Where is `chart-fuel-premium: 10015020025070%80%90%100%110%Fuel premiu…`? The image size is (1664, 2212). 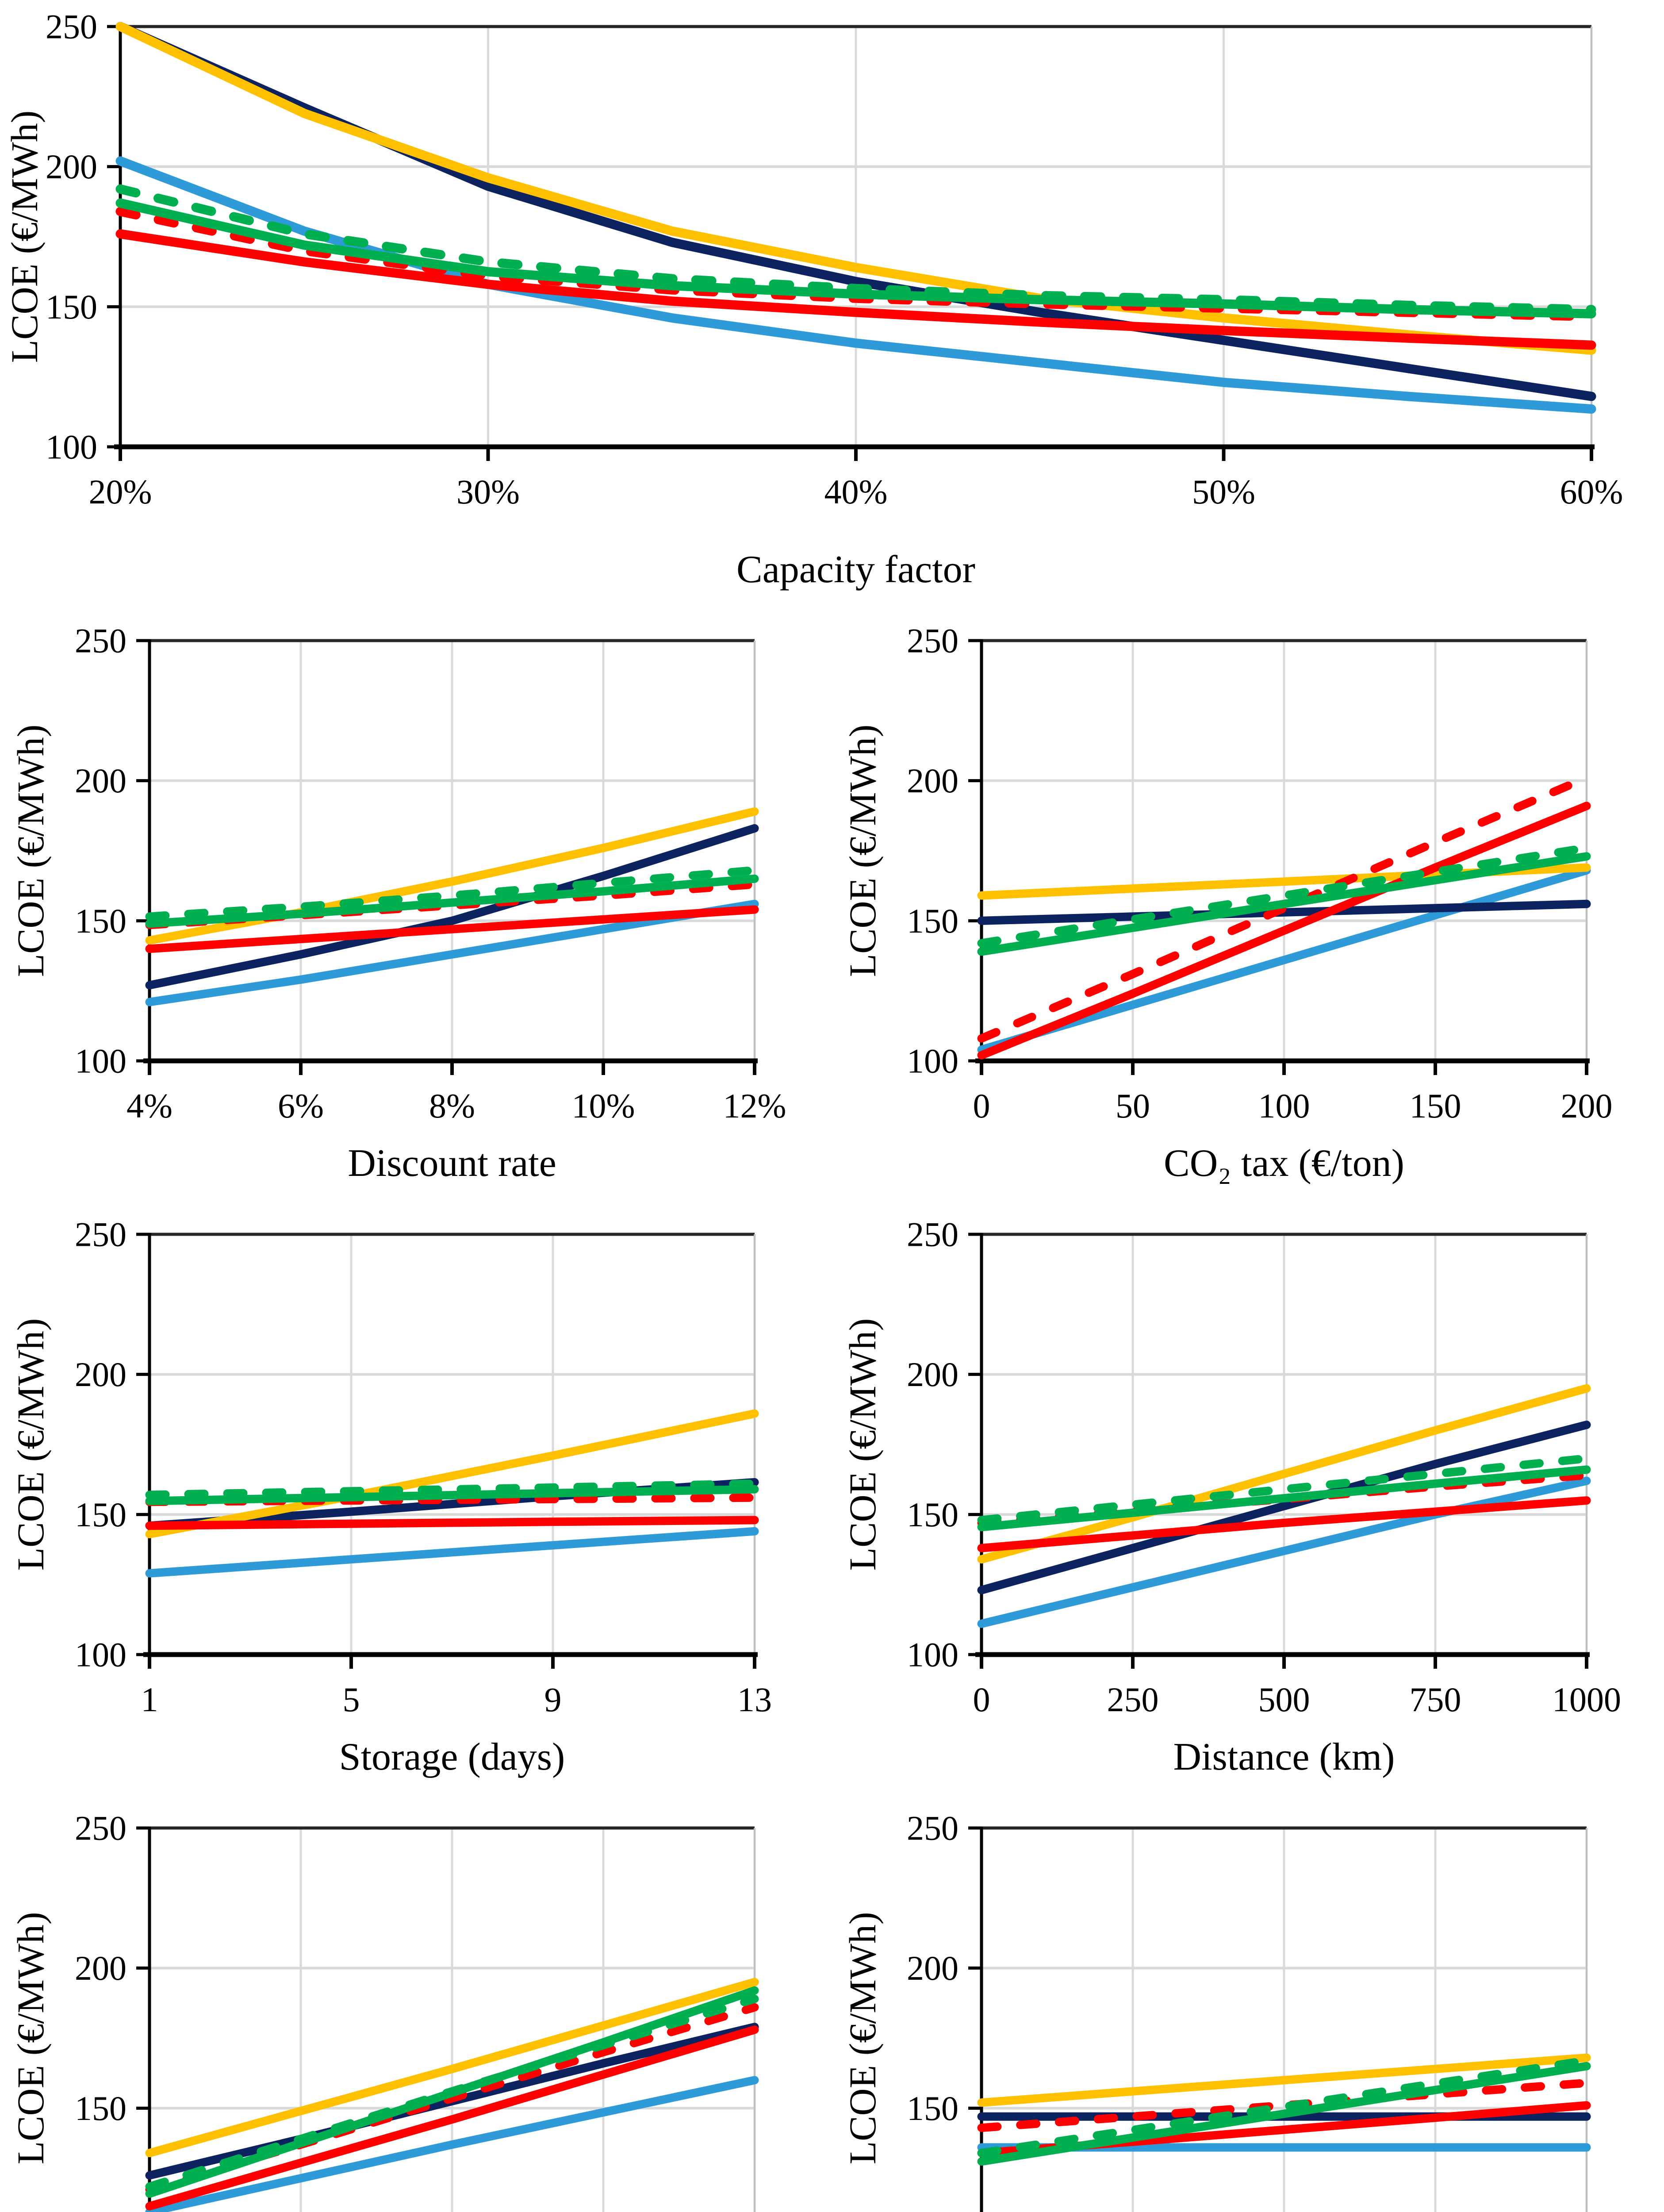
chart-fuel-premium: 10015020025070%80%90%100%110%Fuel premiu… is located at coordinates (1216, 2010).